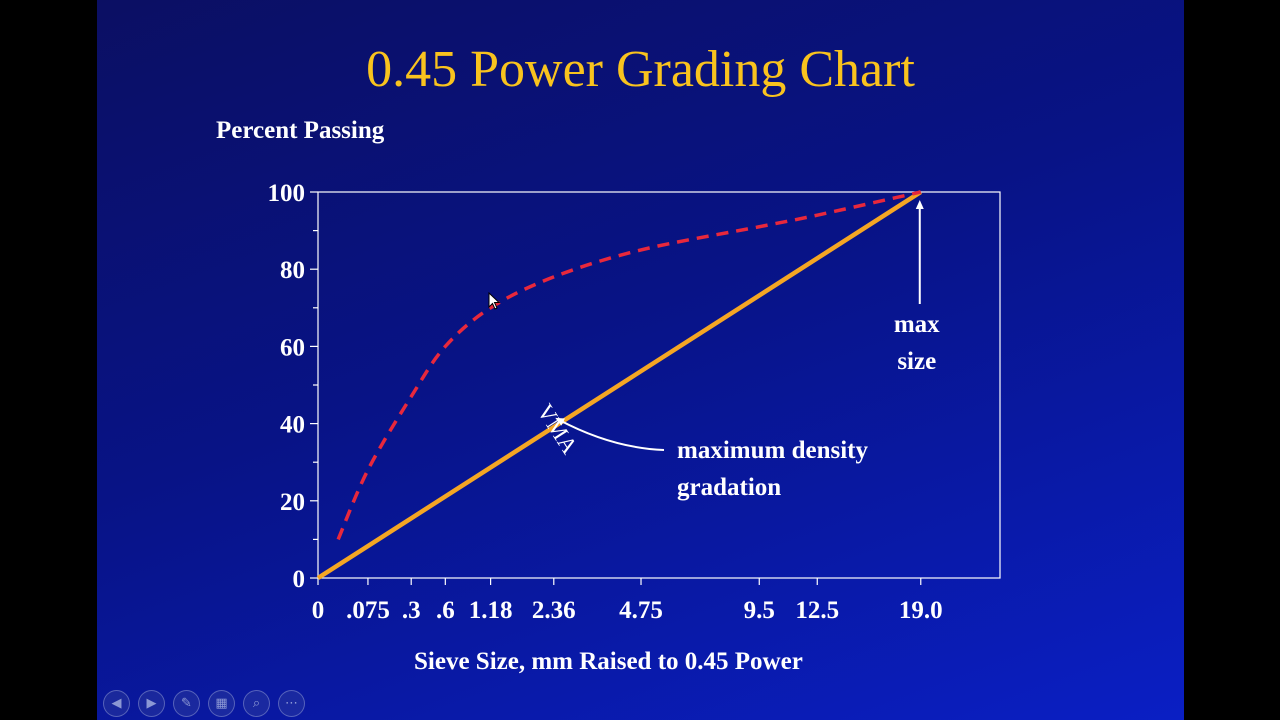 This screenshot has height=720, width=1280. Describe the element at coordinates (292, 270) in the screenshot. I see `y-tick-label: 80` at that location.